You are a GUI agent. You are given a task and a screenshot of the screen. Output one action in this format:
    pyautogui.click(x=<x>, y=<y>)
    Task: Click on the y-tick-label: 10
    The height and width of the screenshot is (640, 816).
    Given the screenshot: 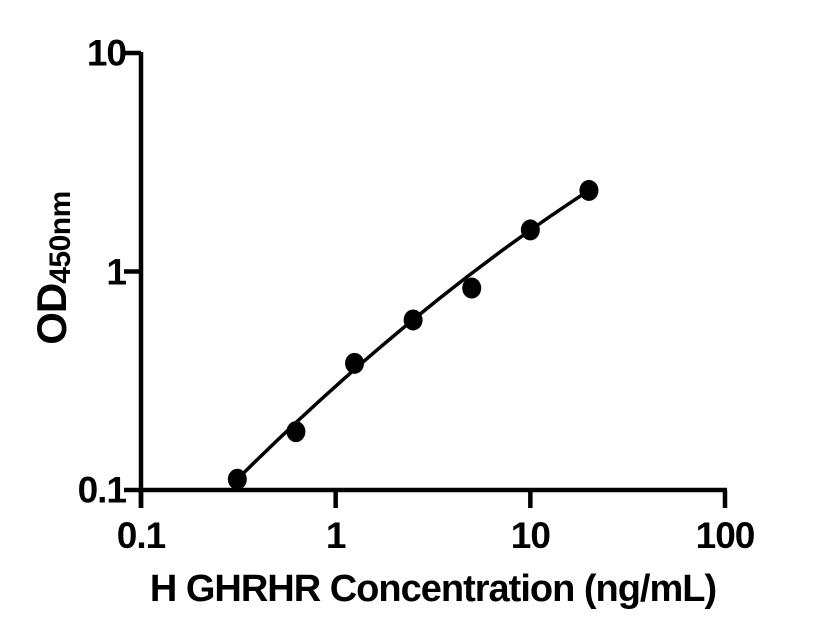 What is the action you would take?
    pyautogui.click(x=106, y=53)
    